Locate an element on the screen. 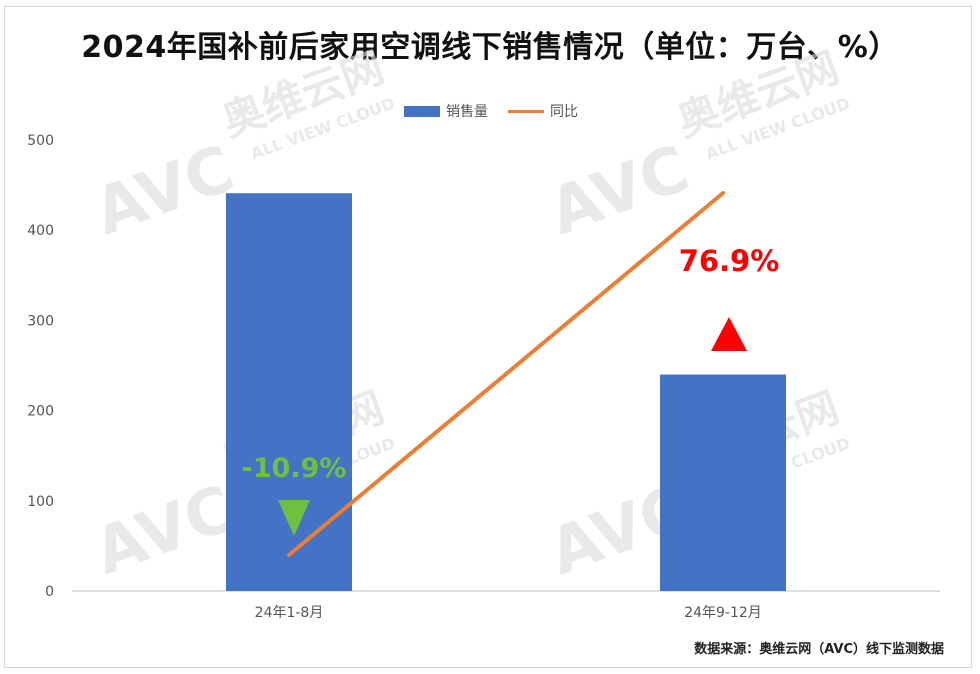  up-arrow-icon is located at coordinates (729, 334).